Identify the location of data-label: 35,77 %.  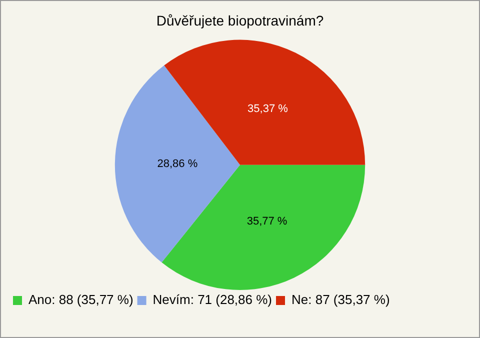
(267, 221).